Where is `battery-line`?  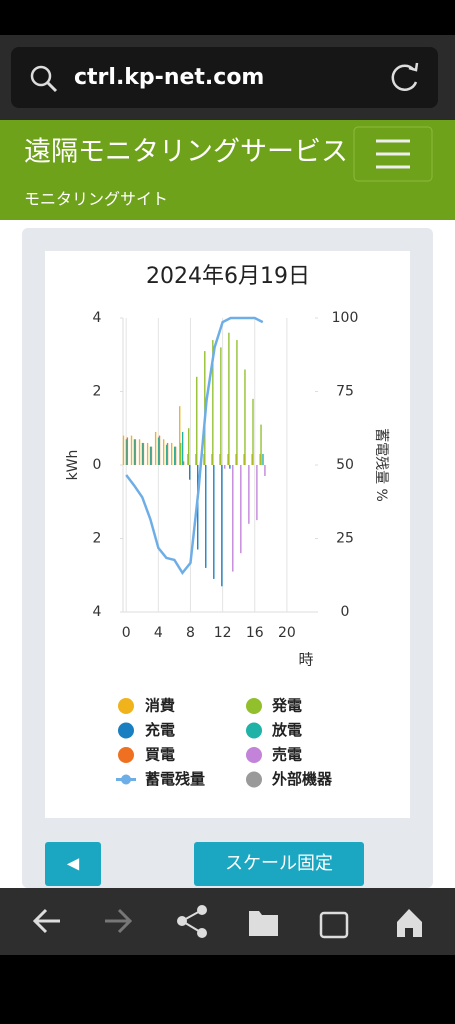
battery-line is located at coordinates (194, 446).